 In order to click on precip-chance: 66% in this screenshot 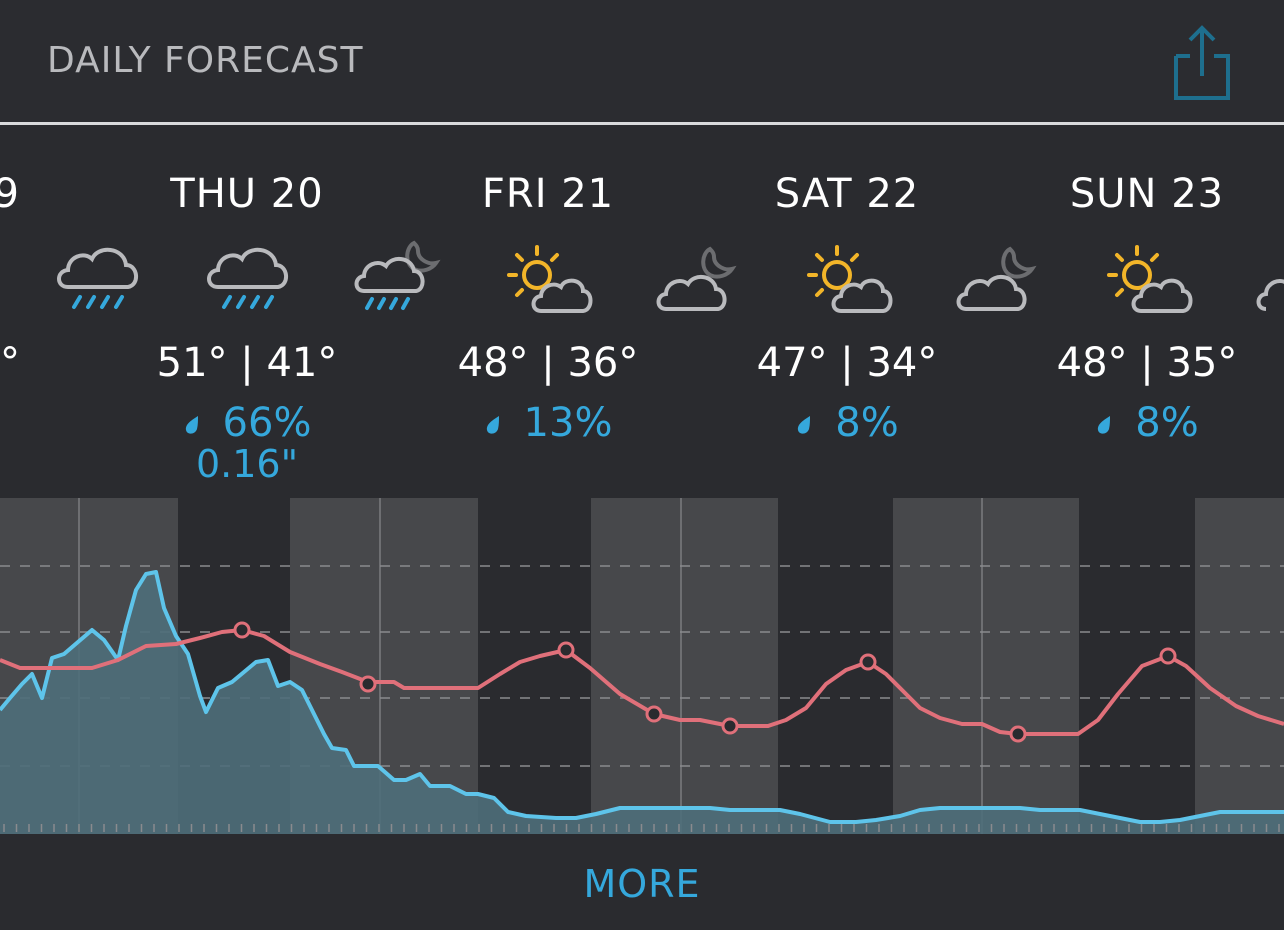, I will do `click(267, 423)`.